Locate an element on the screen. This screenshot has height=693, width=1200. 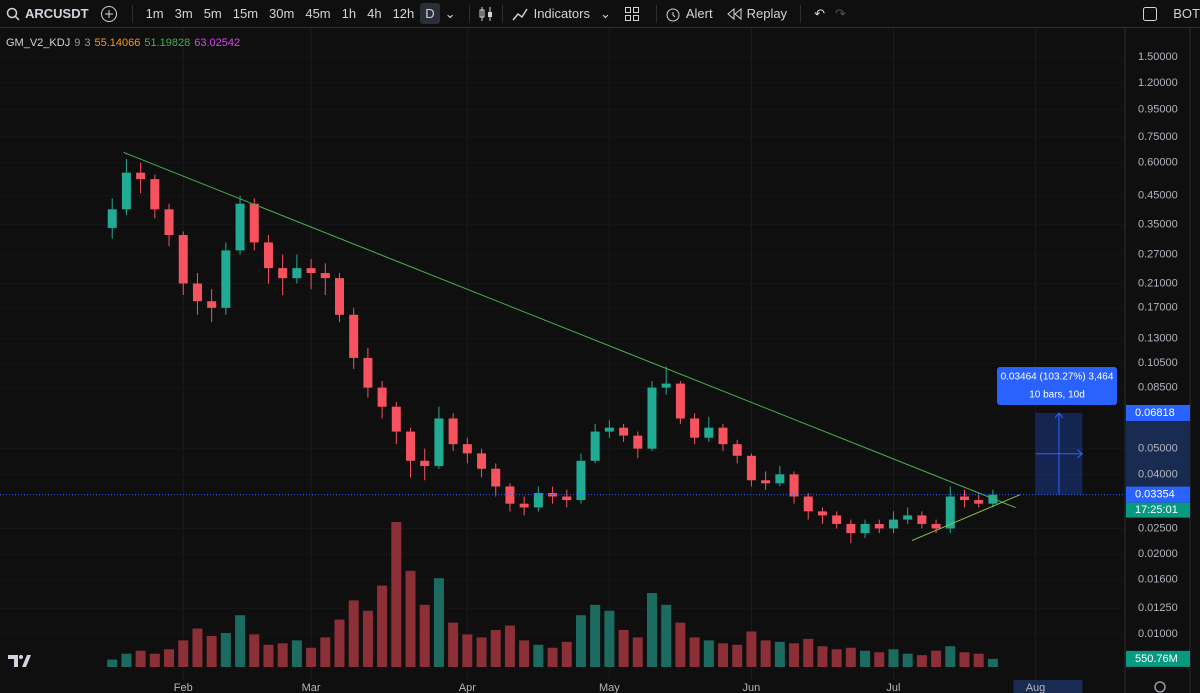
interval-button: 3m is located at coordinates (183, 13).